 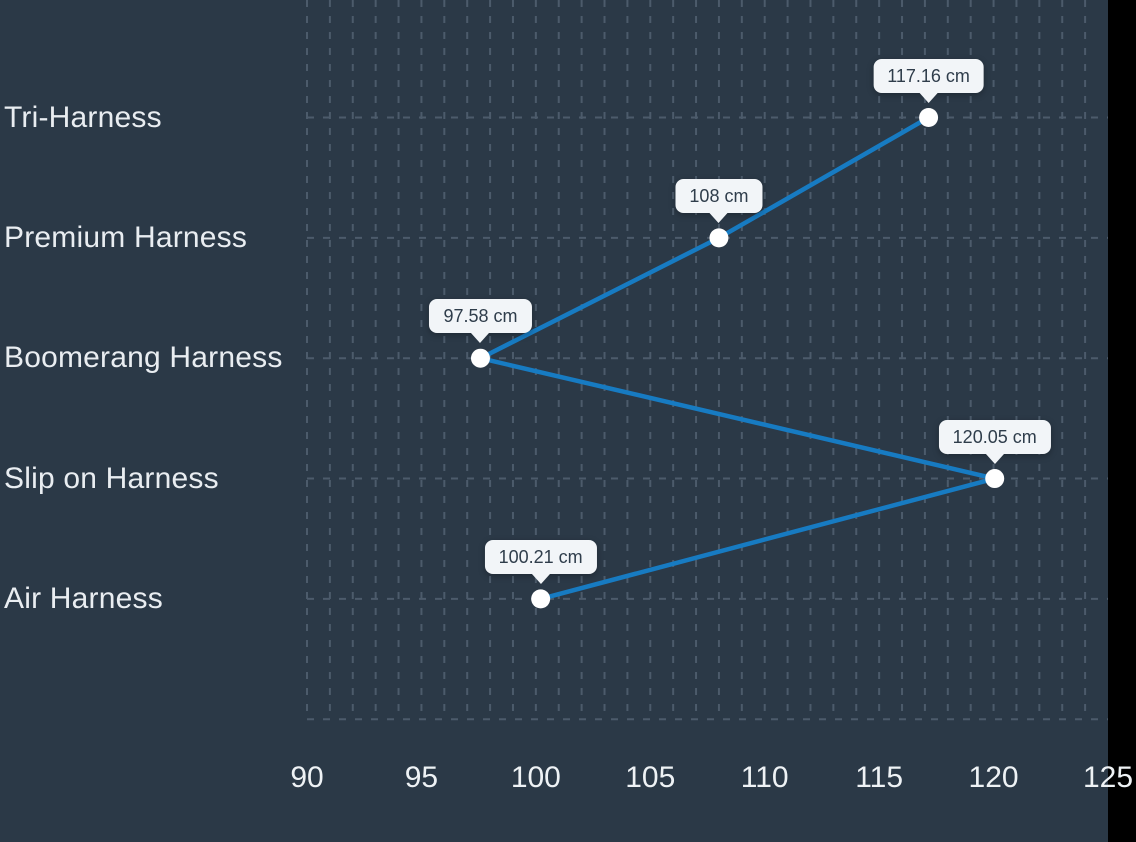 I want to click on category-label: Boomerang Harness, so click(x=143, y=358).